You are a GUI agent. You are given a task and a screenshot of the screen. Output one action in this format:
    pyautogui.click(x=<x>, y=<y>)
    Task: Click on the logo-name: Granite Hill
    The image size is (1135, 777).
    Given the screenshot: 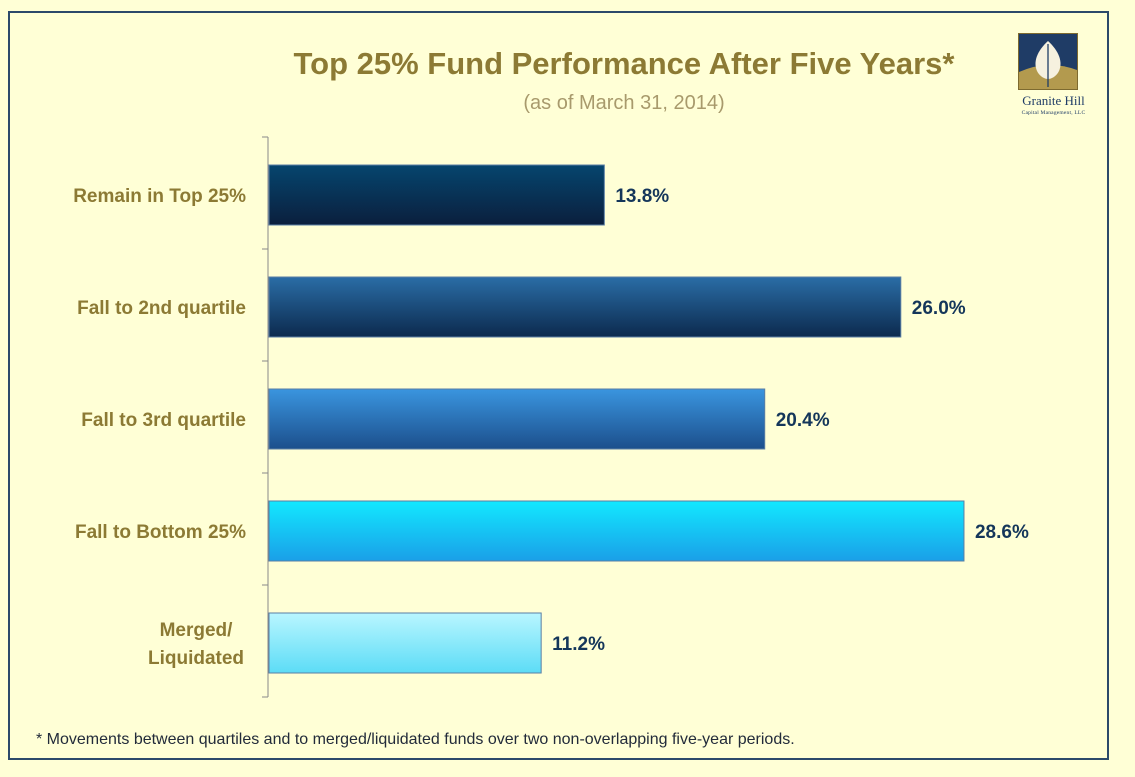 What is the action you would take?
    pyautogui.click(x=1053, y=100)
    